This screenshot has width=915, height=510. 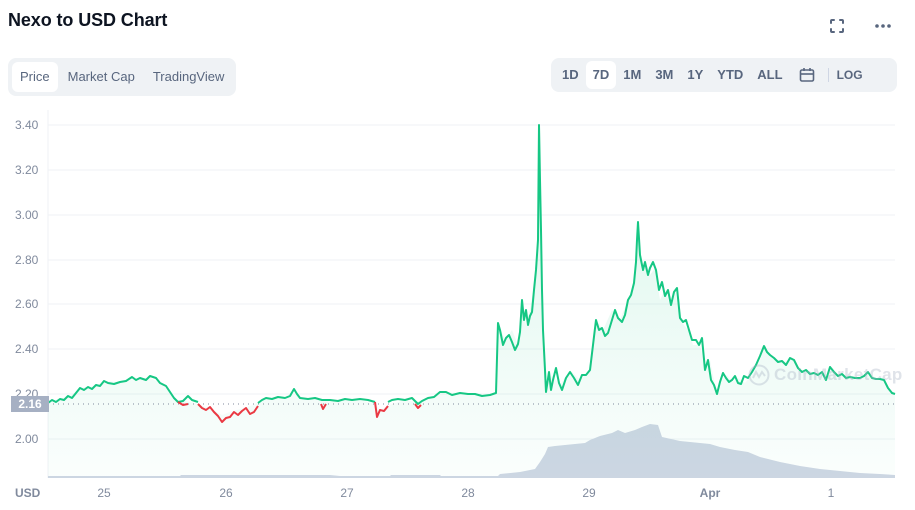 I want to click on calendar-icon, so click(x=806, y=75).